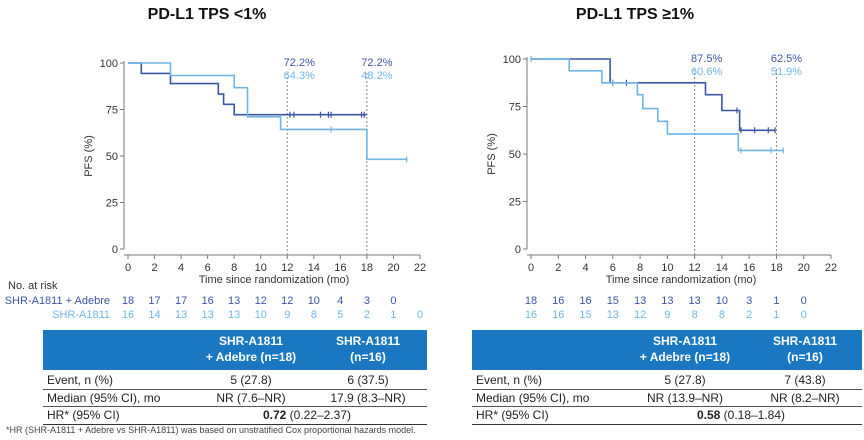 The image size is (864, 440). What do you see at coordinates (706, 59) in the screenshot?
I see `landmark-label-combo: 87.5%` at bounding box center [706, 59].